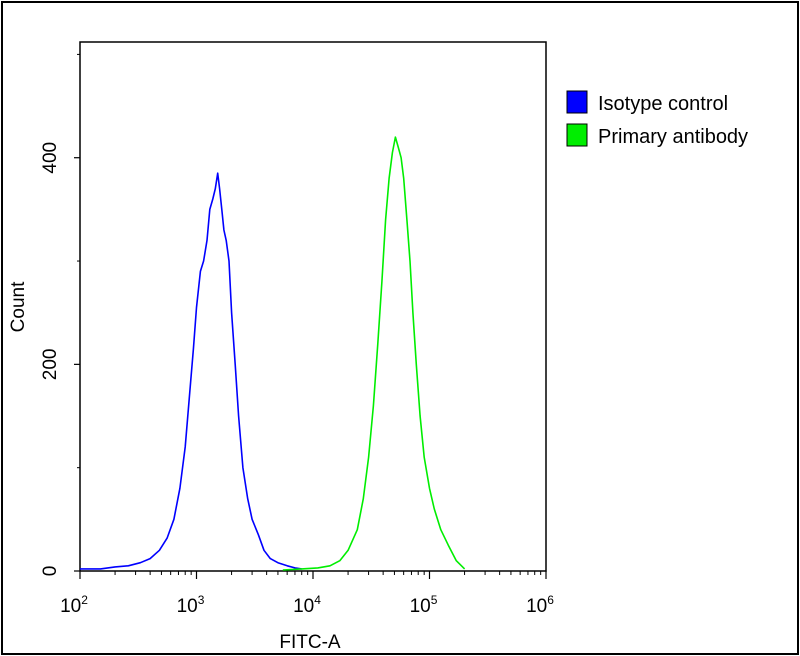  Describe the element at coordinates (310, 642) in the screenshot. I see `x-axis-title: FITC-A` at that location.